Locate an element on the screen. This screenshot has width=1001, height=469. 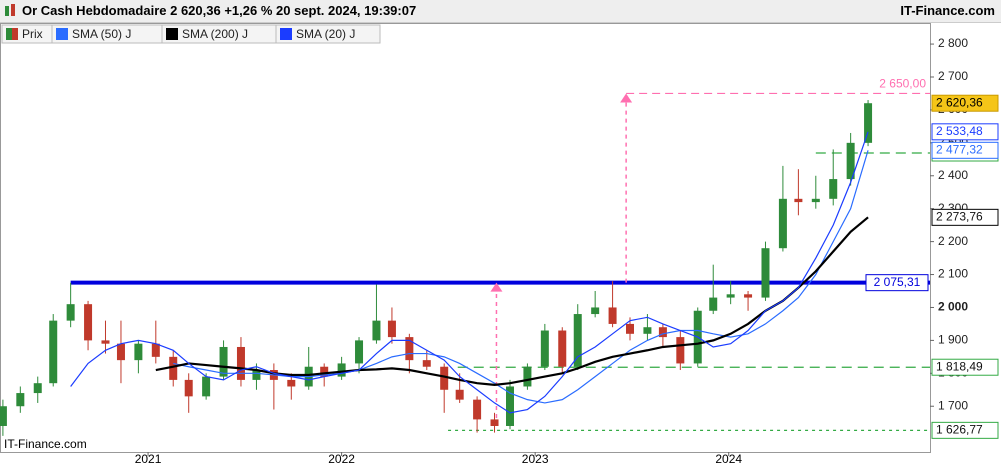
legend-item: SMA (50) J is located at coordinates (107, 34).